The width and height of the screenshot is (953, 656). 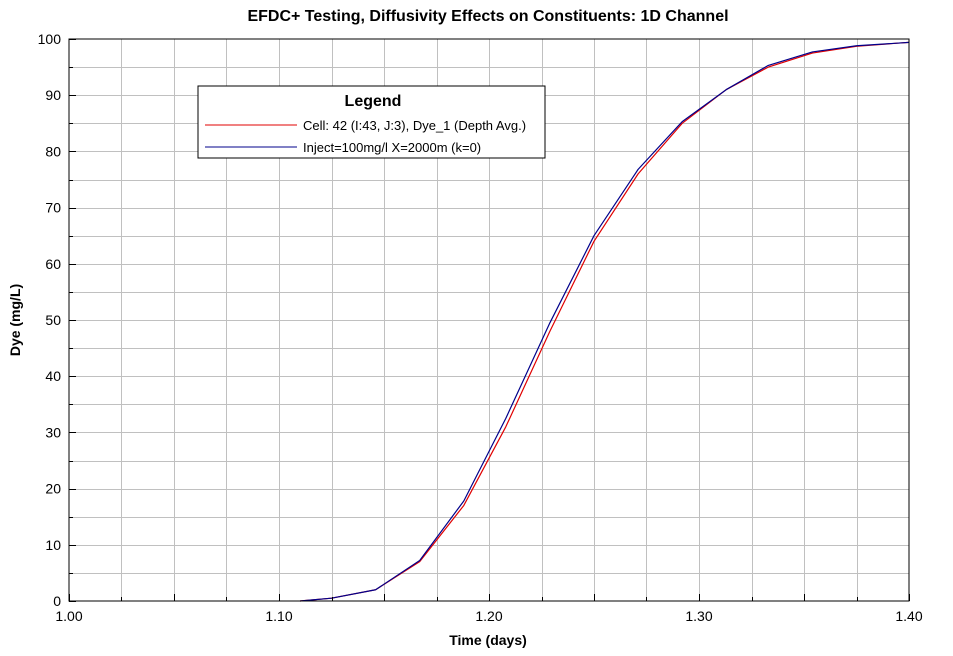 What do you see at coordinates (278, 616) in the screenshot?
I see `x-tick-label: 1.10` at bounding box center [278, 616].